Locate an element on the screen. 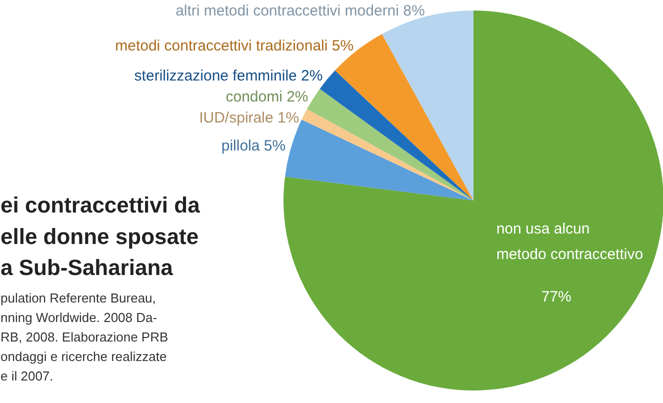 The height and width of the screenshot is (403, 663). slice-label: metodi contraccettivi tradizionali 5% is located at coordinates (234, 45).